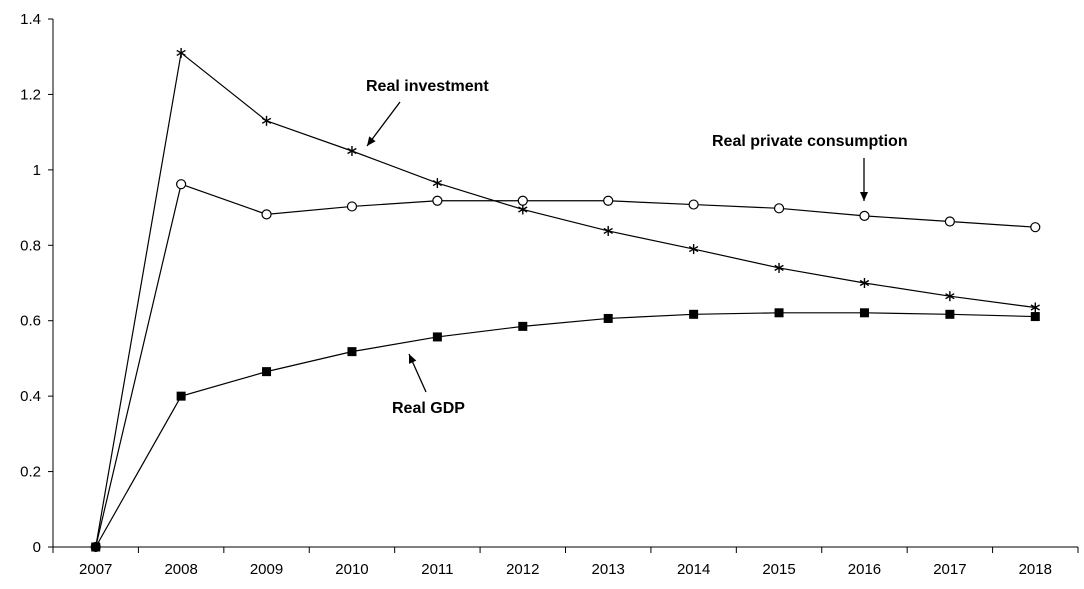  I want to click on y-tick-label: 0, so click(37, 547).